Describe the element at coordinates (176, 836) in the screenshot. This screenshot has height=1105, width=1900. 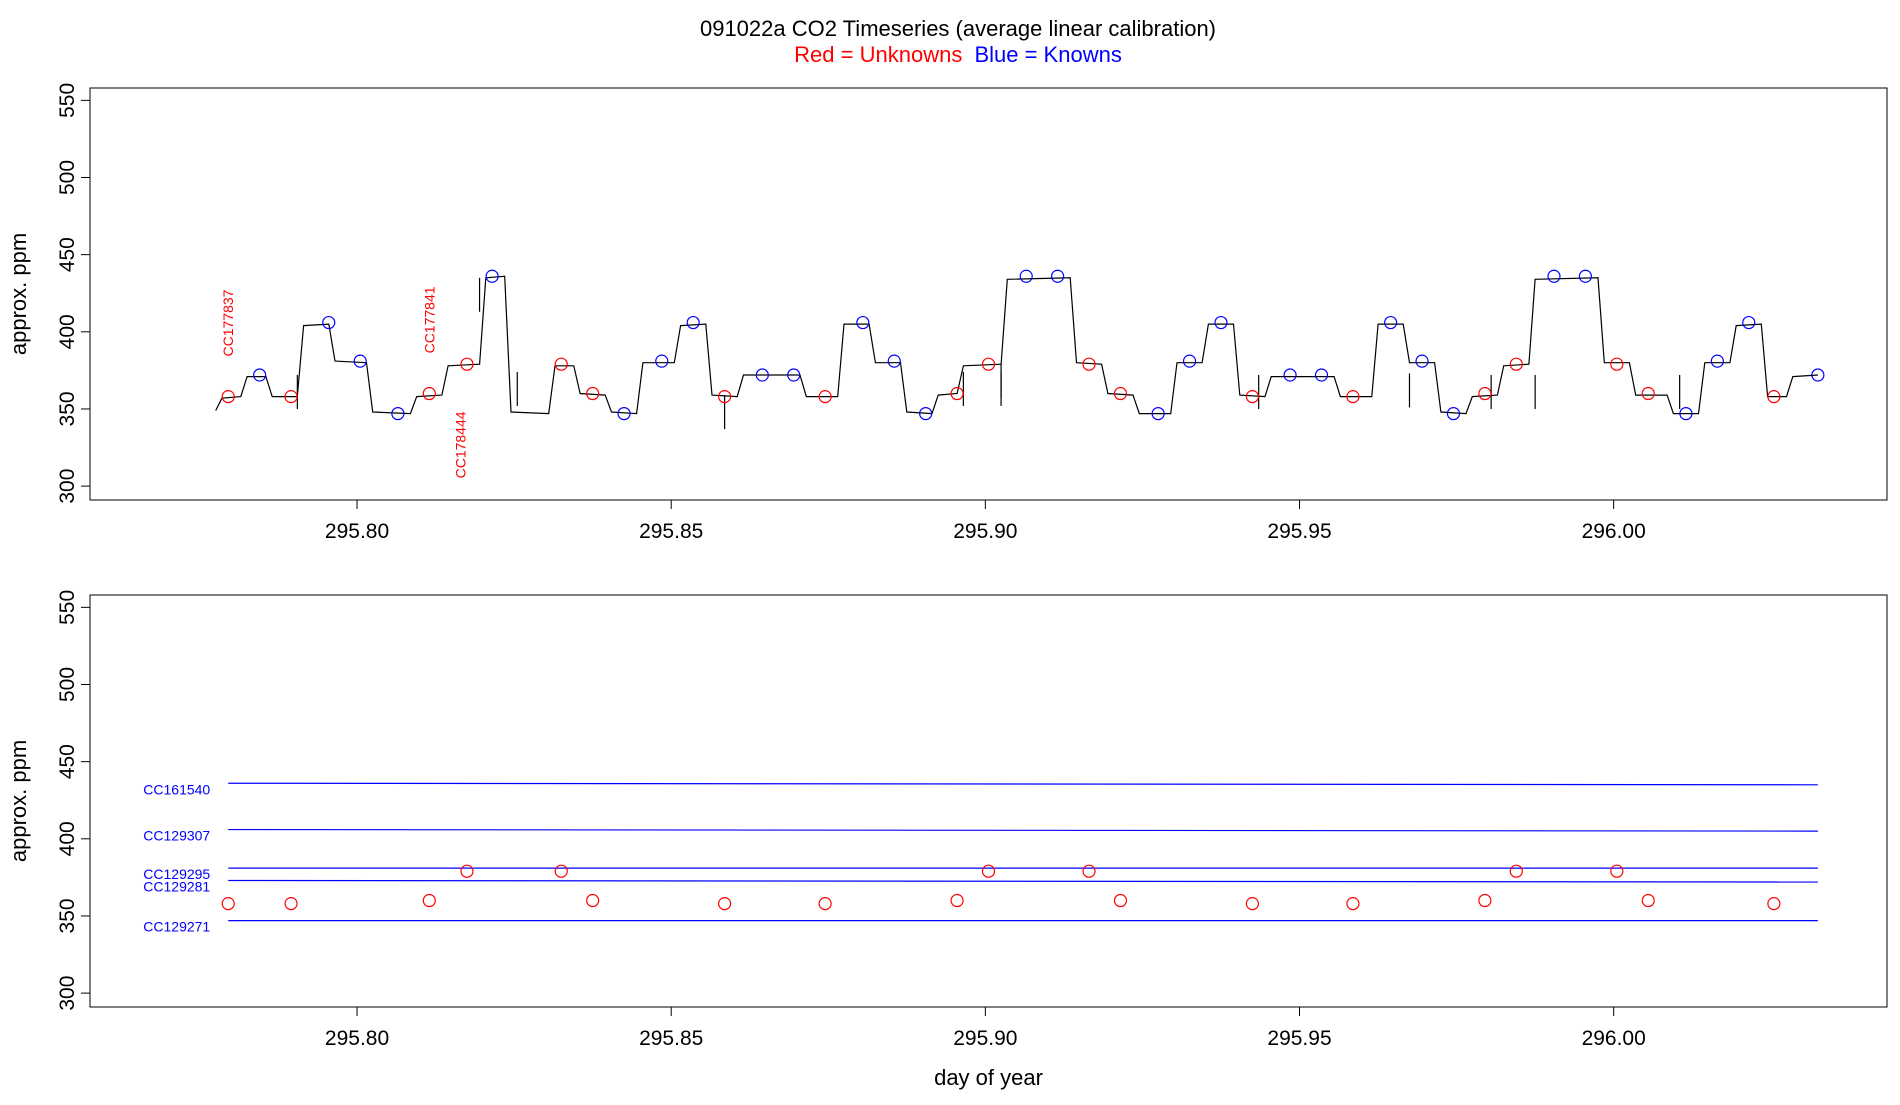
I see `standard-label: CC129307` at that location.